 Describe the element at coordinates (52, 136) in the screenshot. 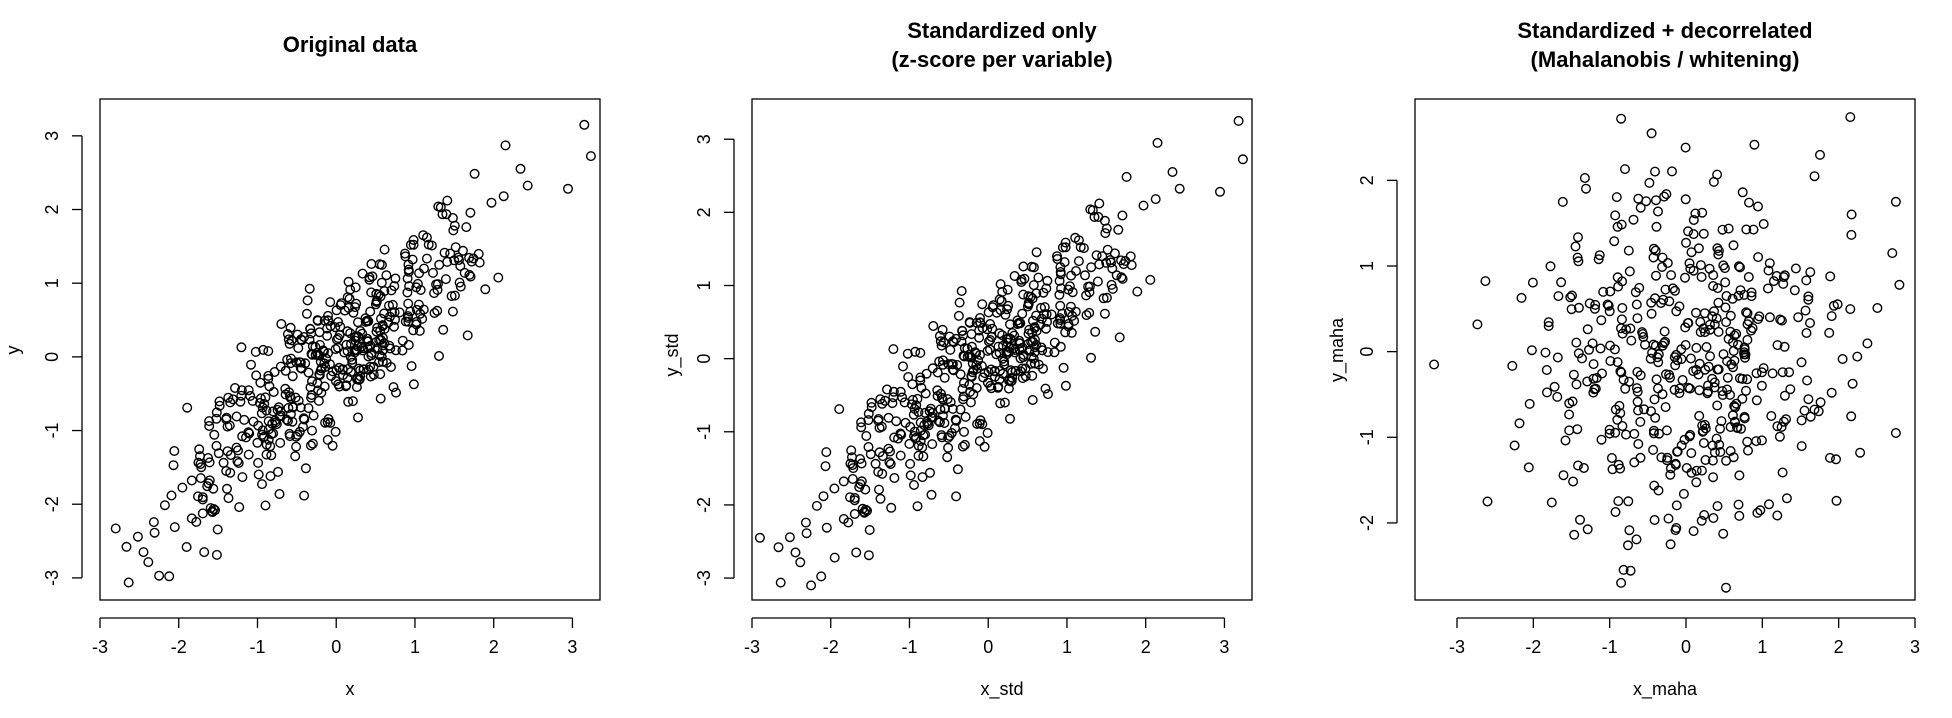

I see `y-tick-label: 3` at that location.